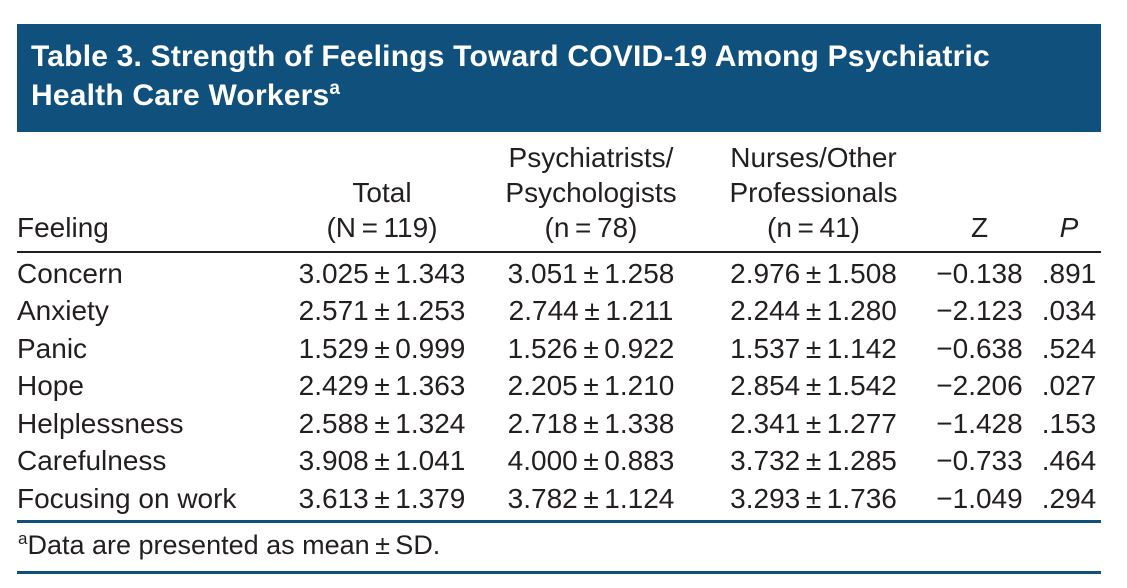 Image resolution: width=1127 pixels, height=588 pixels. I want to click on cell-p: .294, so click(1069, 498).